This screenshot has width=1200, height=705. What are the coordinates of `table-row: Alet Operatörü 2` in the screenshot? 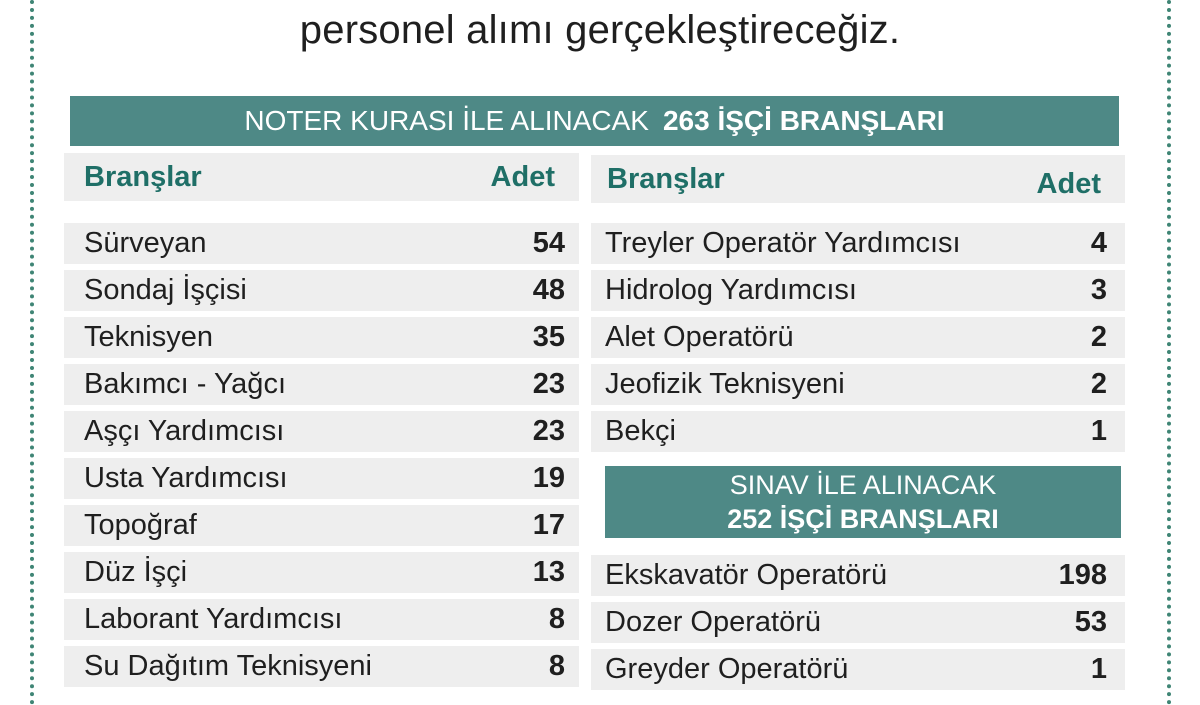 It's located at (858, 337).